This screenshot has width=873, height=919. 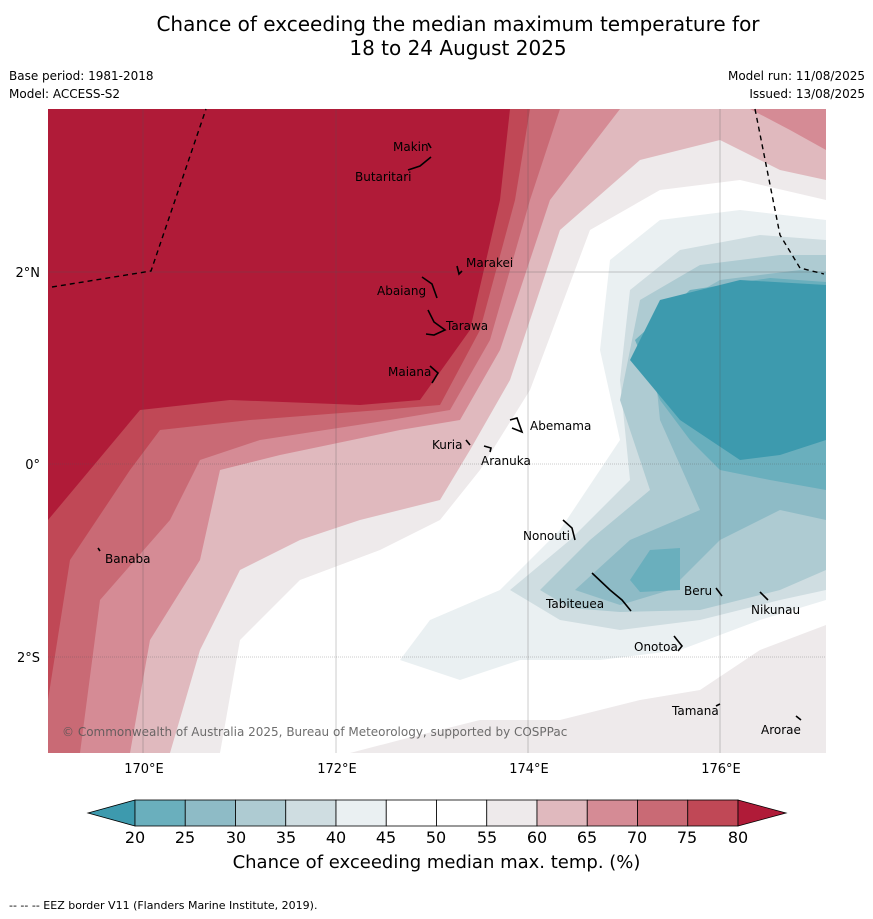 I want to click on colorbar-tick: 75, so click(x=687, y=837).